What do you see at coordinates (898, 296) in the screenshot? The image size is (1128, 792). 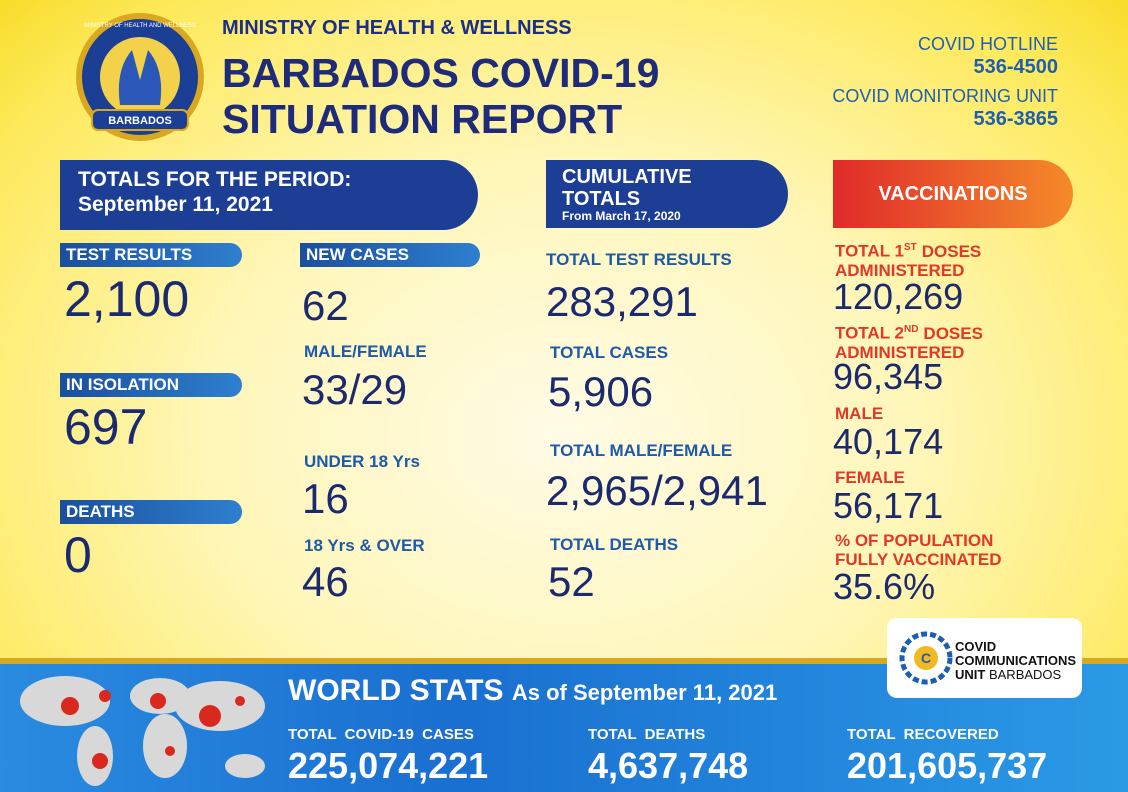 I see `value: 120,269` at bounding box center [898, 296].